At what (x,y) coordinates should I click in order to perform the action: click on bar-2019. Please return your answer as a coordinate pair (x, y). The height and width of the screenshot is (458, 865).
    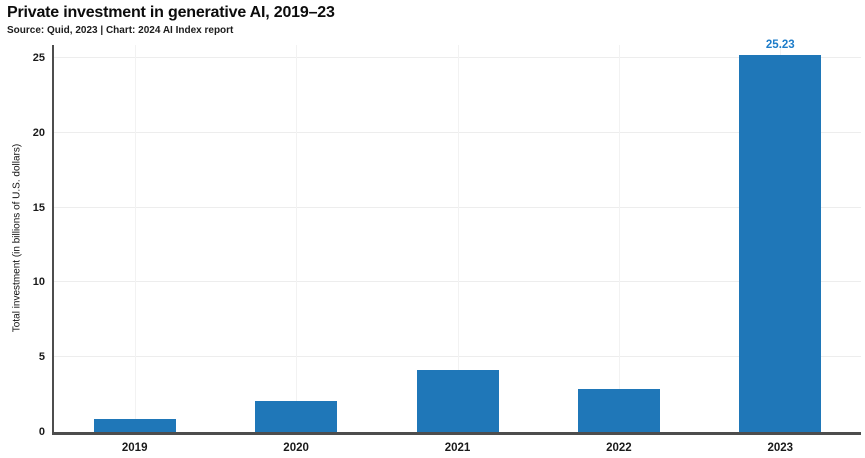
    Looking at the image, I should click on (134, 425).